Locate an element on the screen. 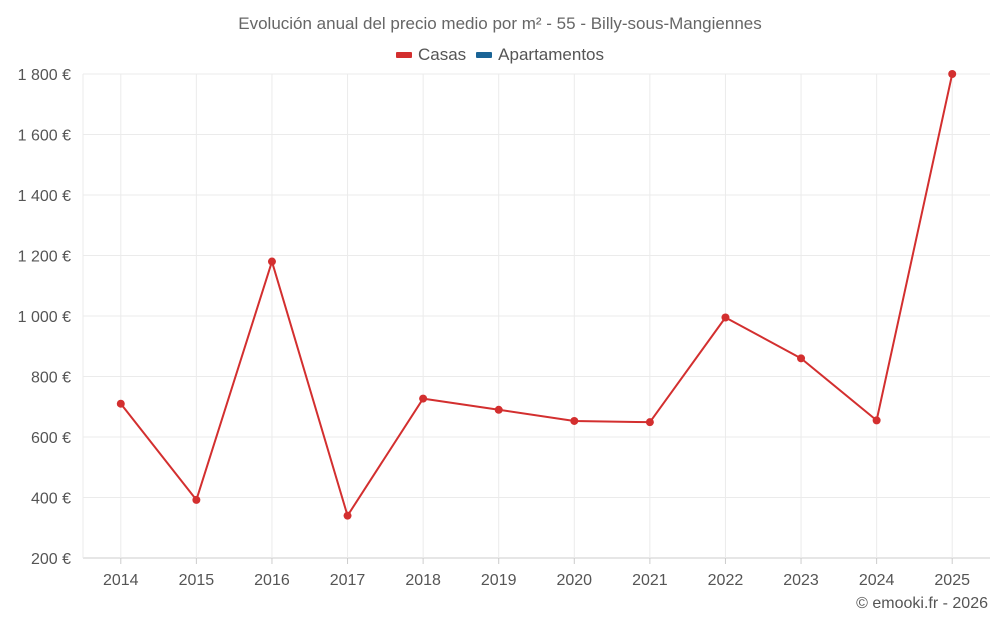 Image resolution: width=1000 pixels, height=625 pixels. y-tick-label: 1 600 € is located at coordinates (44, 136).